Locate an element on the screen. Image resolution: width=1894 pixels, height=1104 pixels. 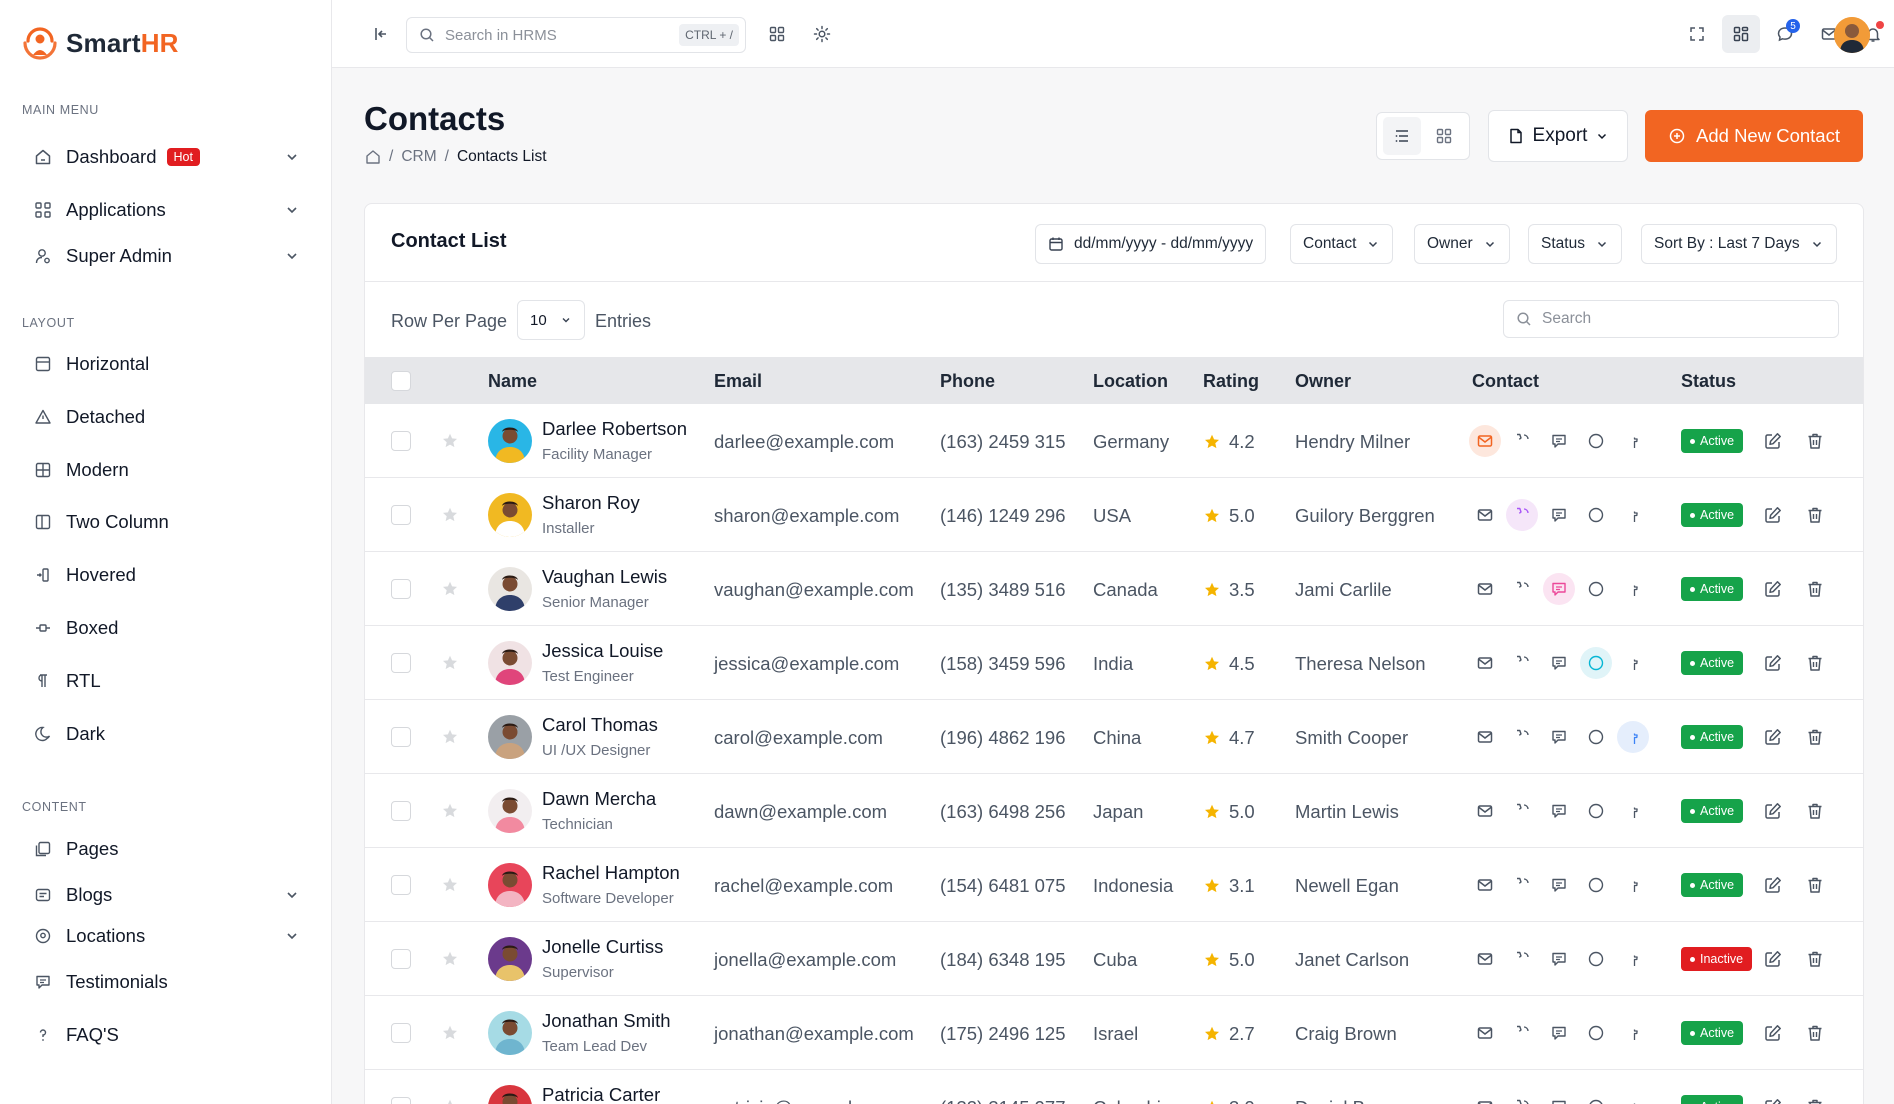
contact-name: Jonelle Curtiss is located at coordinates (603, 946).